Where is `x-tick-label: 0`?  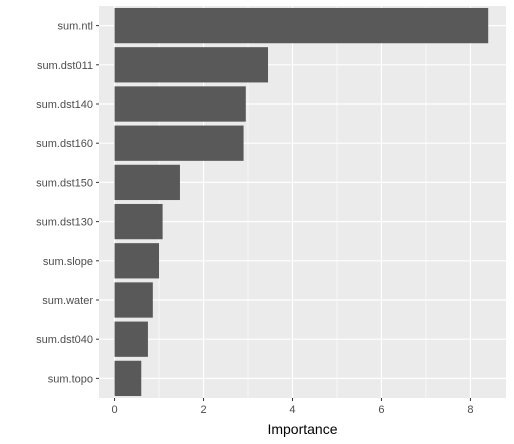 x-tick-label: 0 is located at coordinates (115, 410).